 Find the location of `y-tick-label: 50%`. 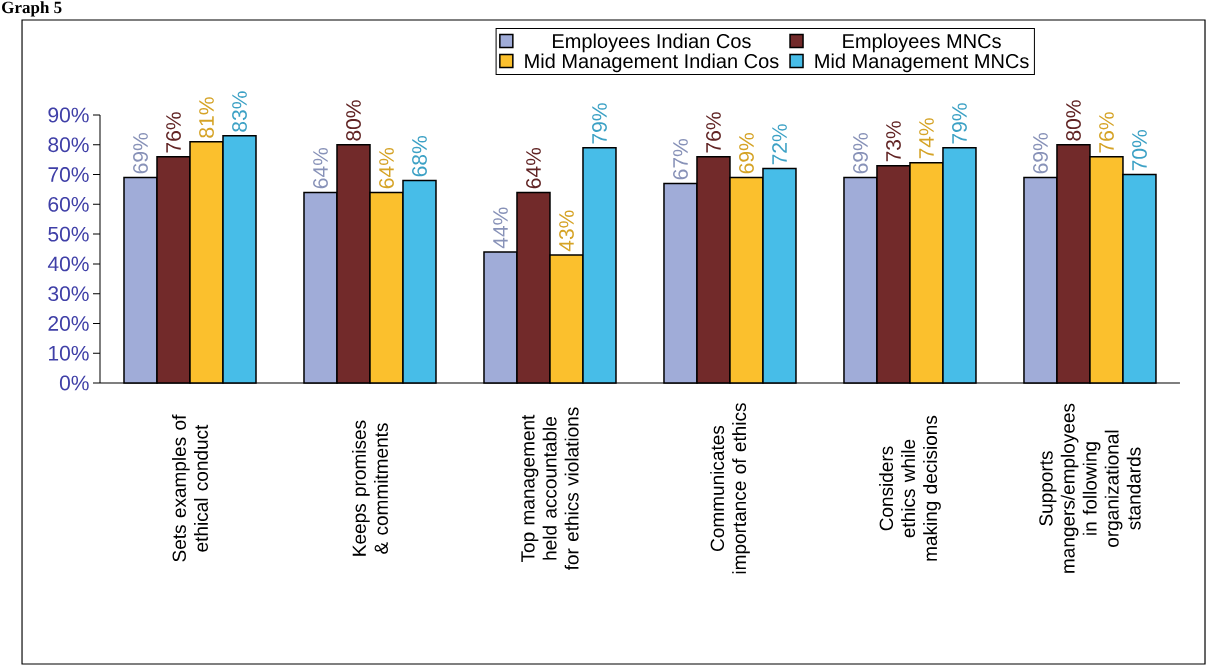

y-tick-label: 50% is located at coordinates (68, 234).